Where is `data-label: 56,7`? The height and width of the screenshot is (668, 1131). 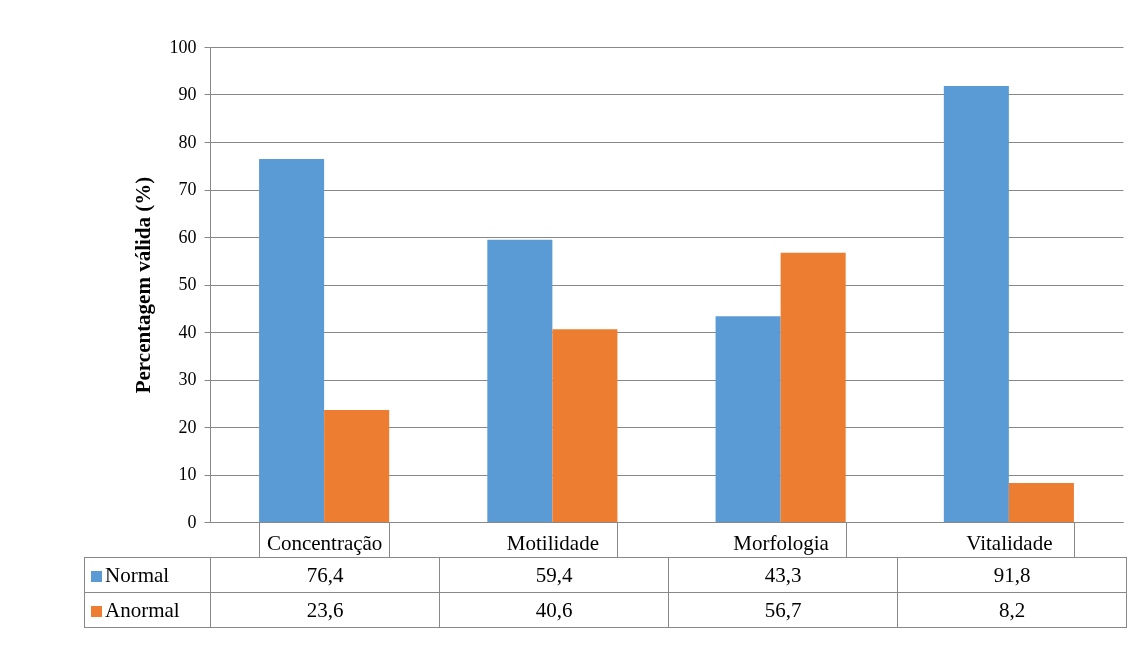
data-label: 56,7 is located at coordinates (783, 610).